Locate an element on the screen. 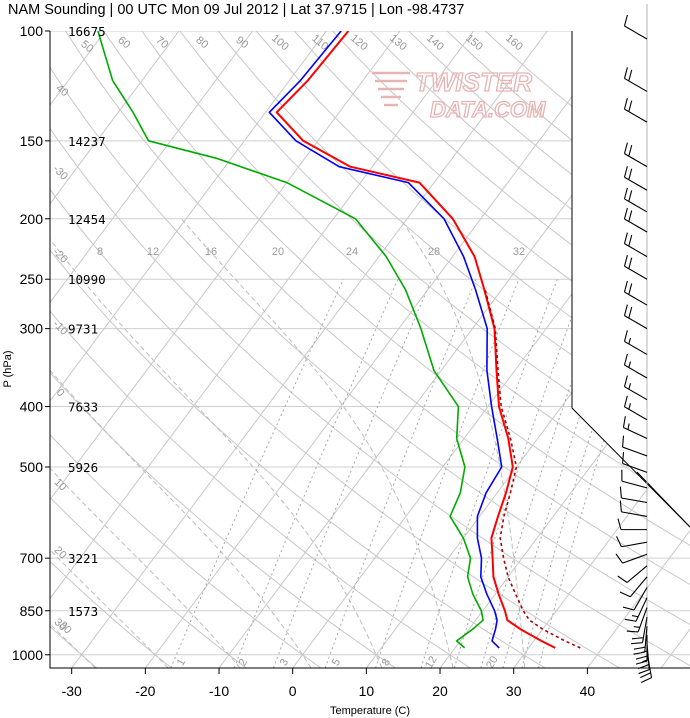  y-tick-label: 400 is located at coordinates (32, 407).